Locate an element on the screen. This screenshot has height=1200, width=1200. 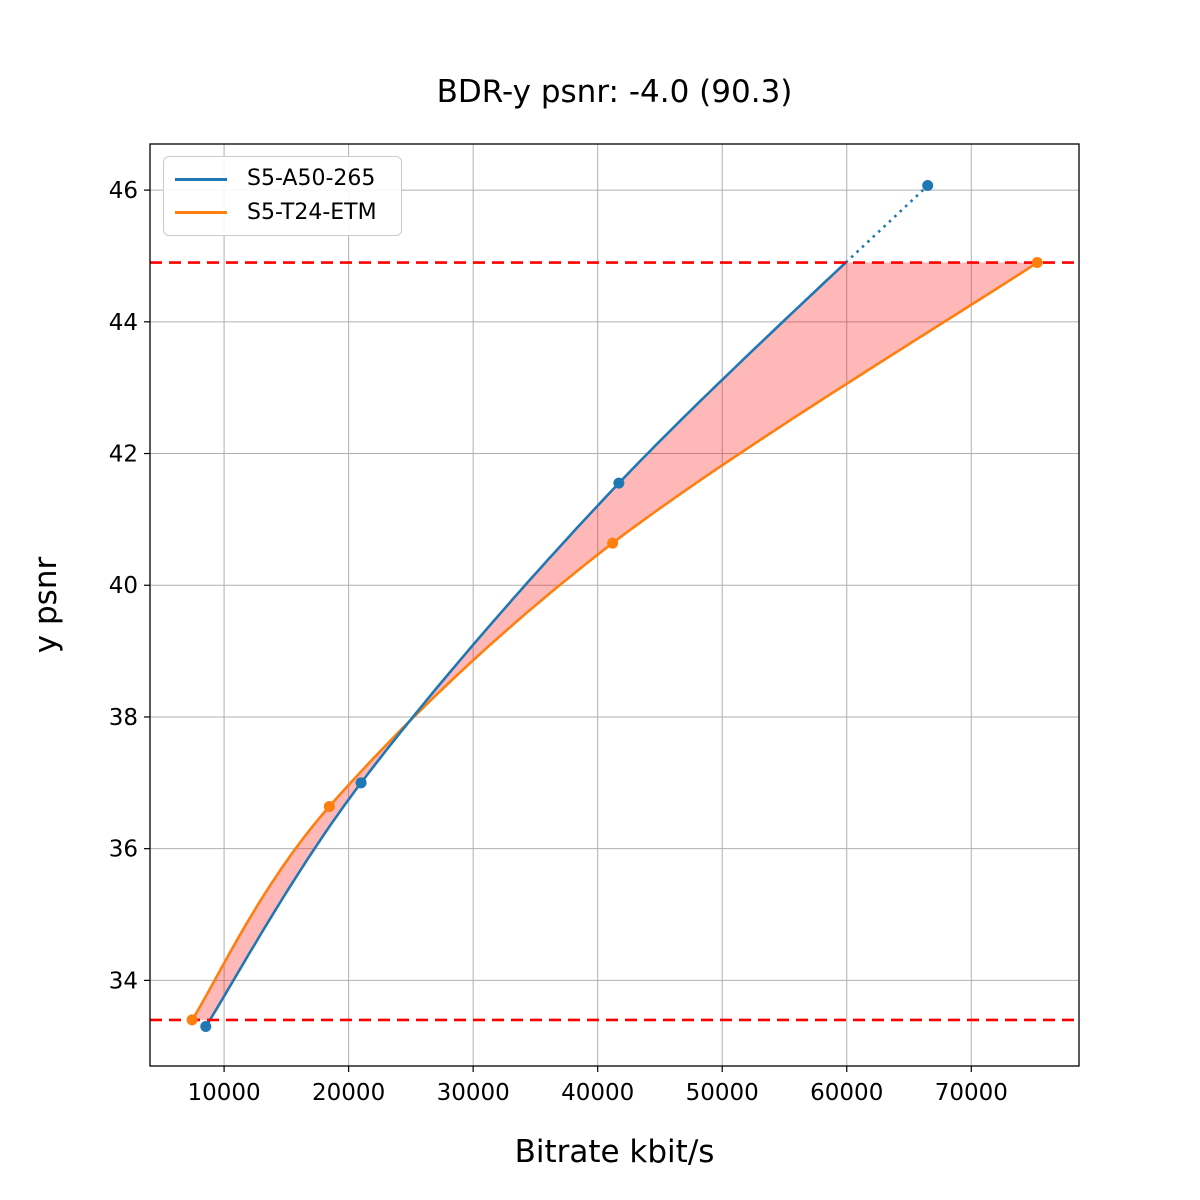
y-tick-label: 46 is located at coordinates (123, 191).